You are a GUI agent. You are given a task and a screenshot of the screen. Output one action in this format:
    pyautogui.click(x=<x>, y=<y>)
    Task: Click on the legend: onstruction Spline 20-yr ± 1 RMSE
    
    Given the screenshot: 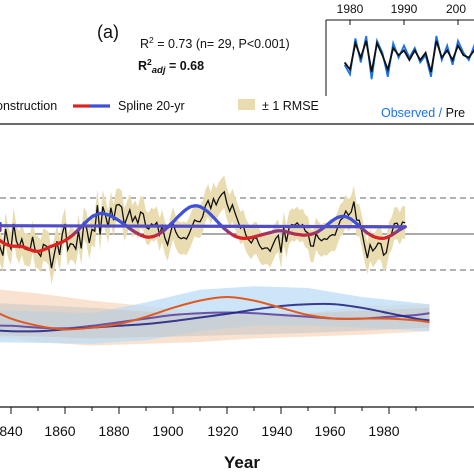 What is the action you would take?
    pyautogui.click(x=159, y=106)
    